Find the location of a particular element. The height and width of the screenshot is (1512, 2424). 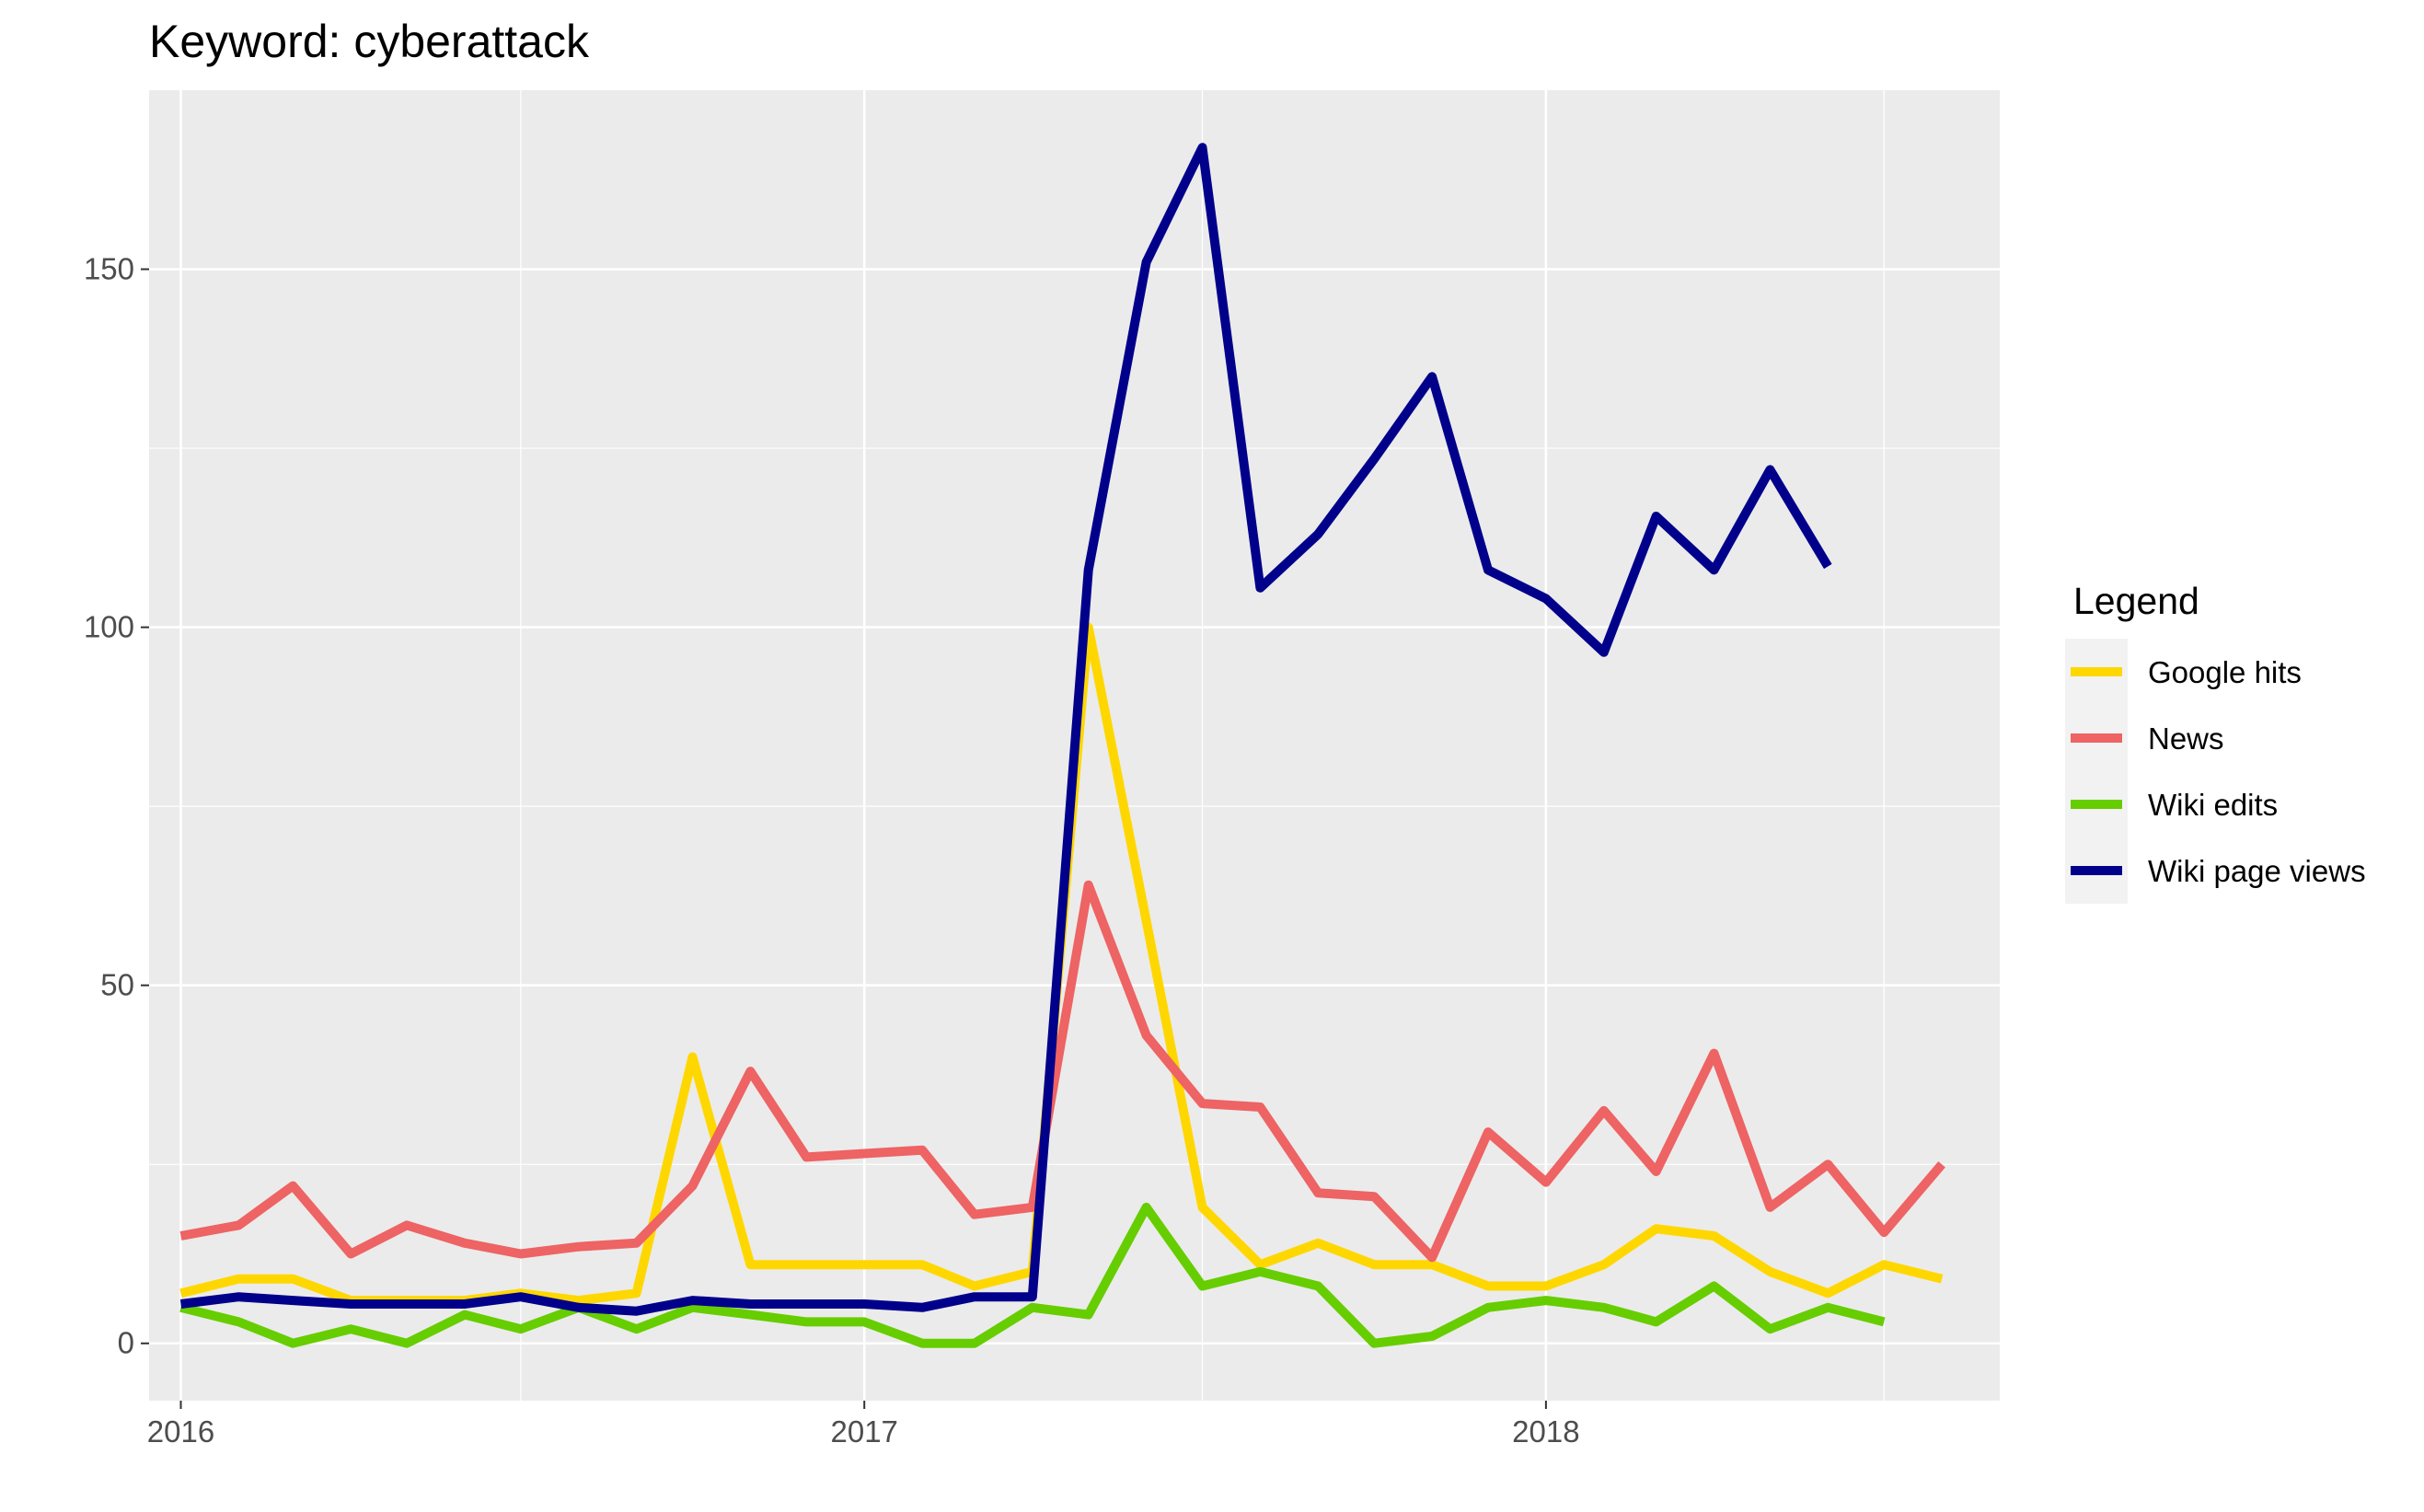

y-tick-label: 150 is located at coordinates (109, 269).